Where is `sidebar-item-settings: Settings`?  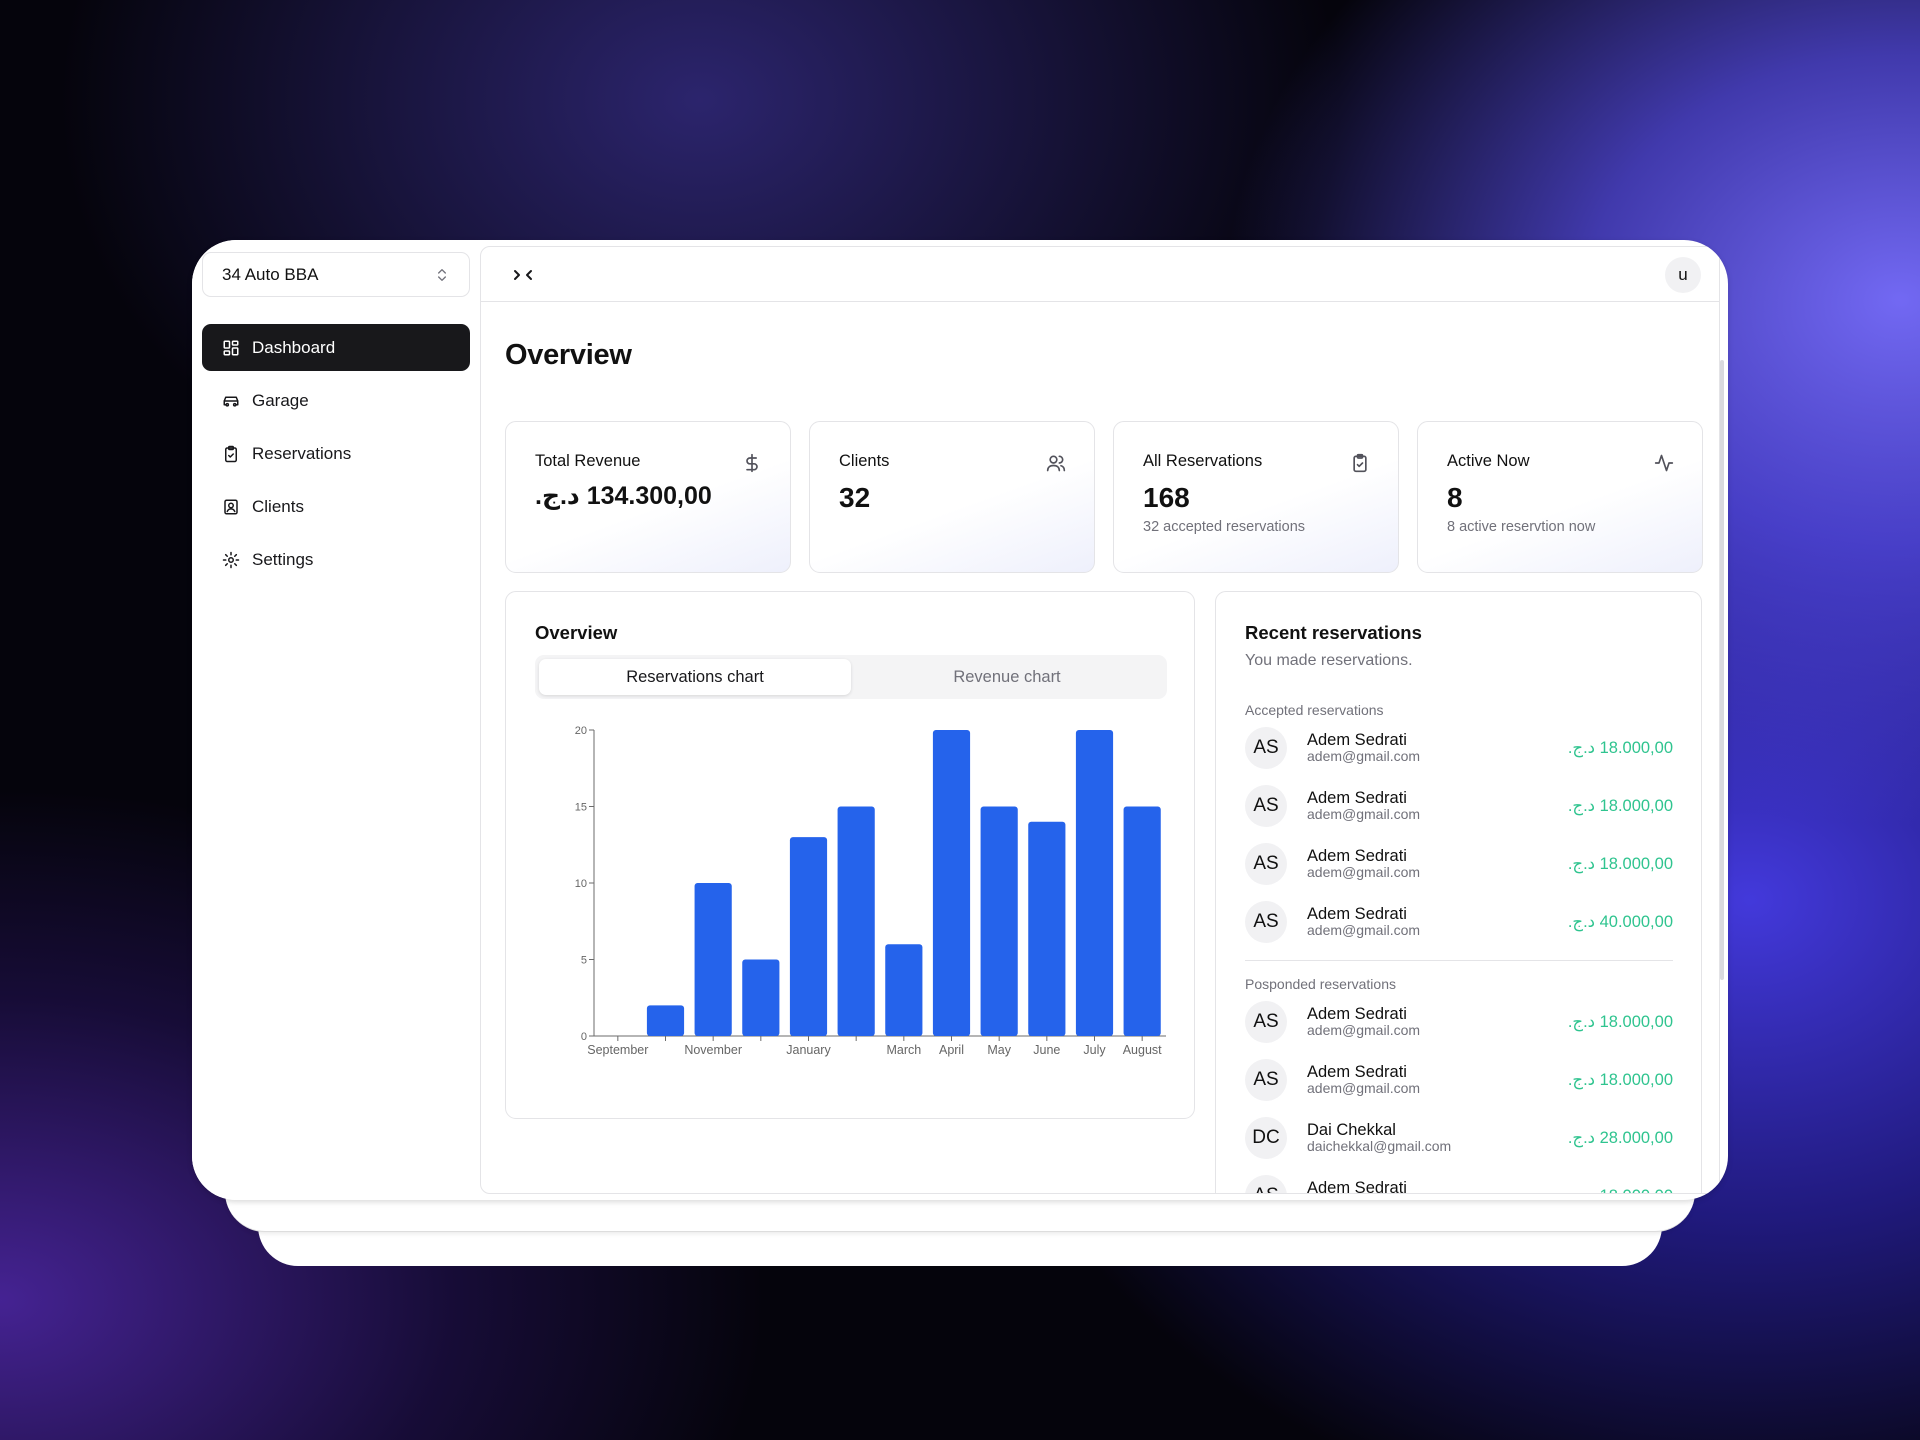
sidebar-item-settings: Settings is located at coordinates (336, 559).